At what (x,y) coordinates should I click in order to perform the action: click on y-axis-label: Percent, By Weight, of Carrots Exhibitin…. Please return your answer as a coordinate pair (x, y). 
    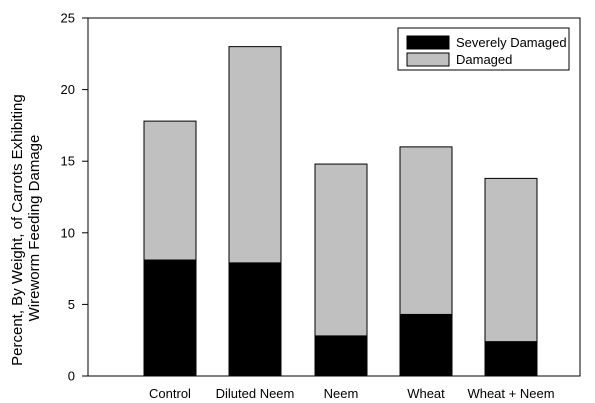
    Looking at the image, I should click on (26, 228).